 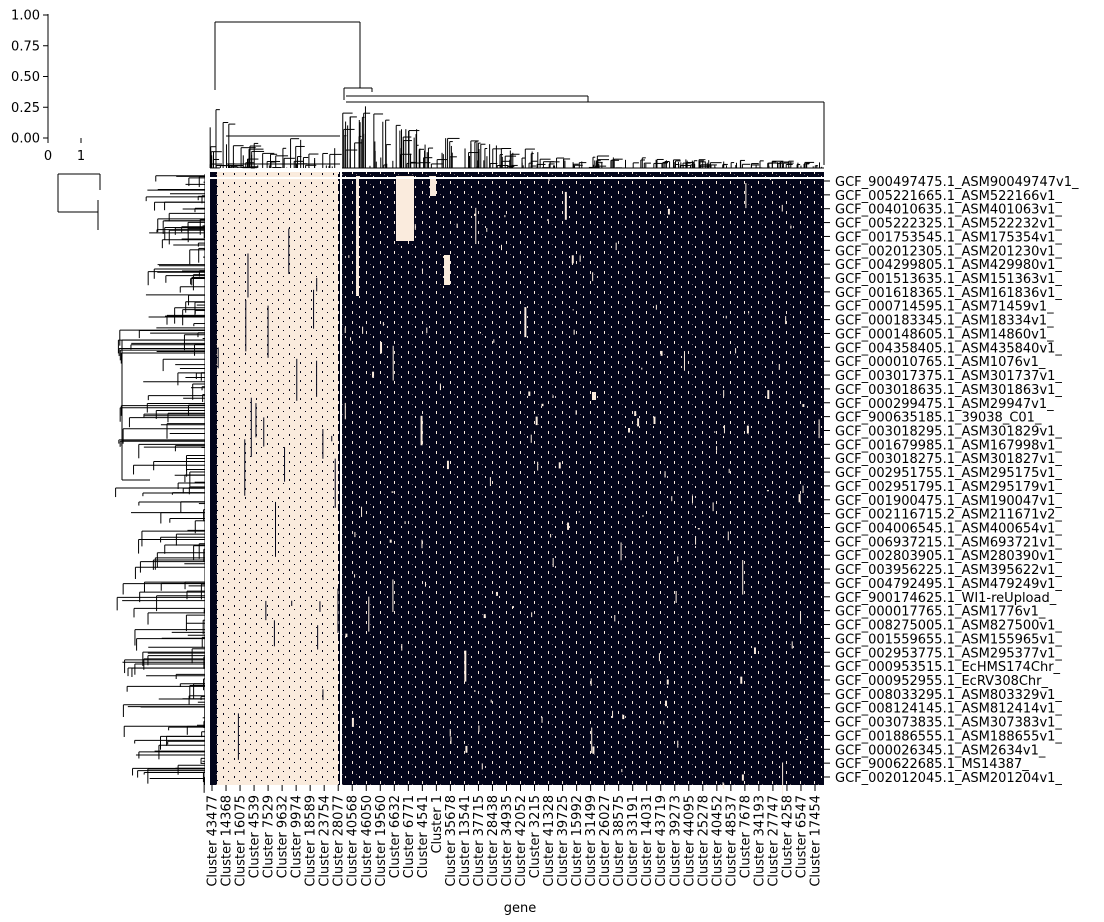 What do you see at coordinates (948, 515) in the screenshot?
I see `row-label: GCF_002116715.2_ASM211671v2_` at bounding box center [948, 515].